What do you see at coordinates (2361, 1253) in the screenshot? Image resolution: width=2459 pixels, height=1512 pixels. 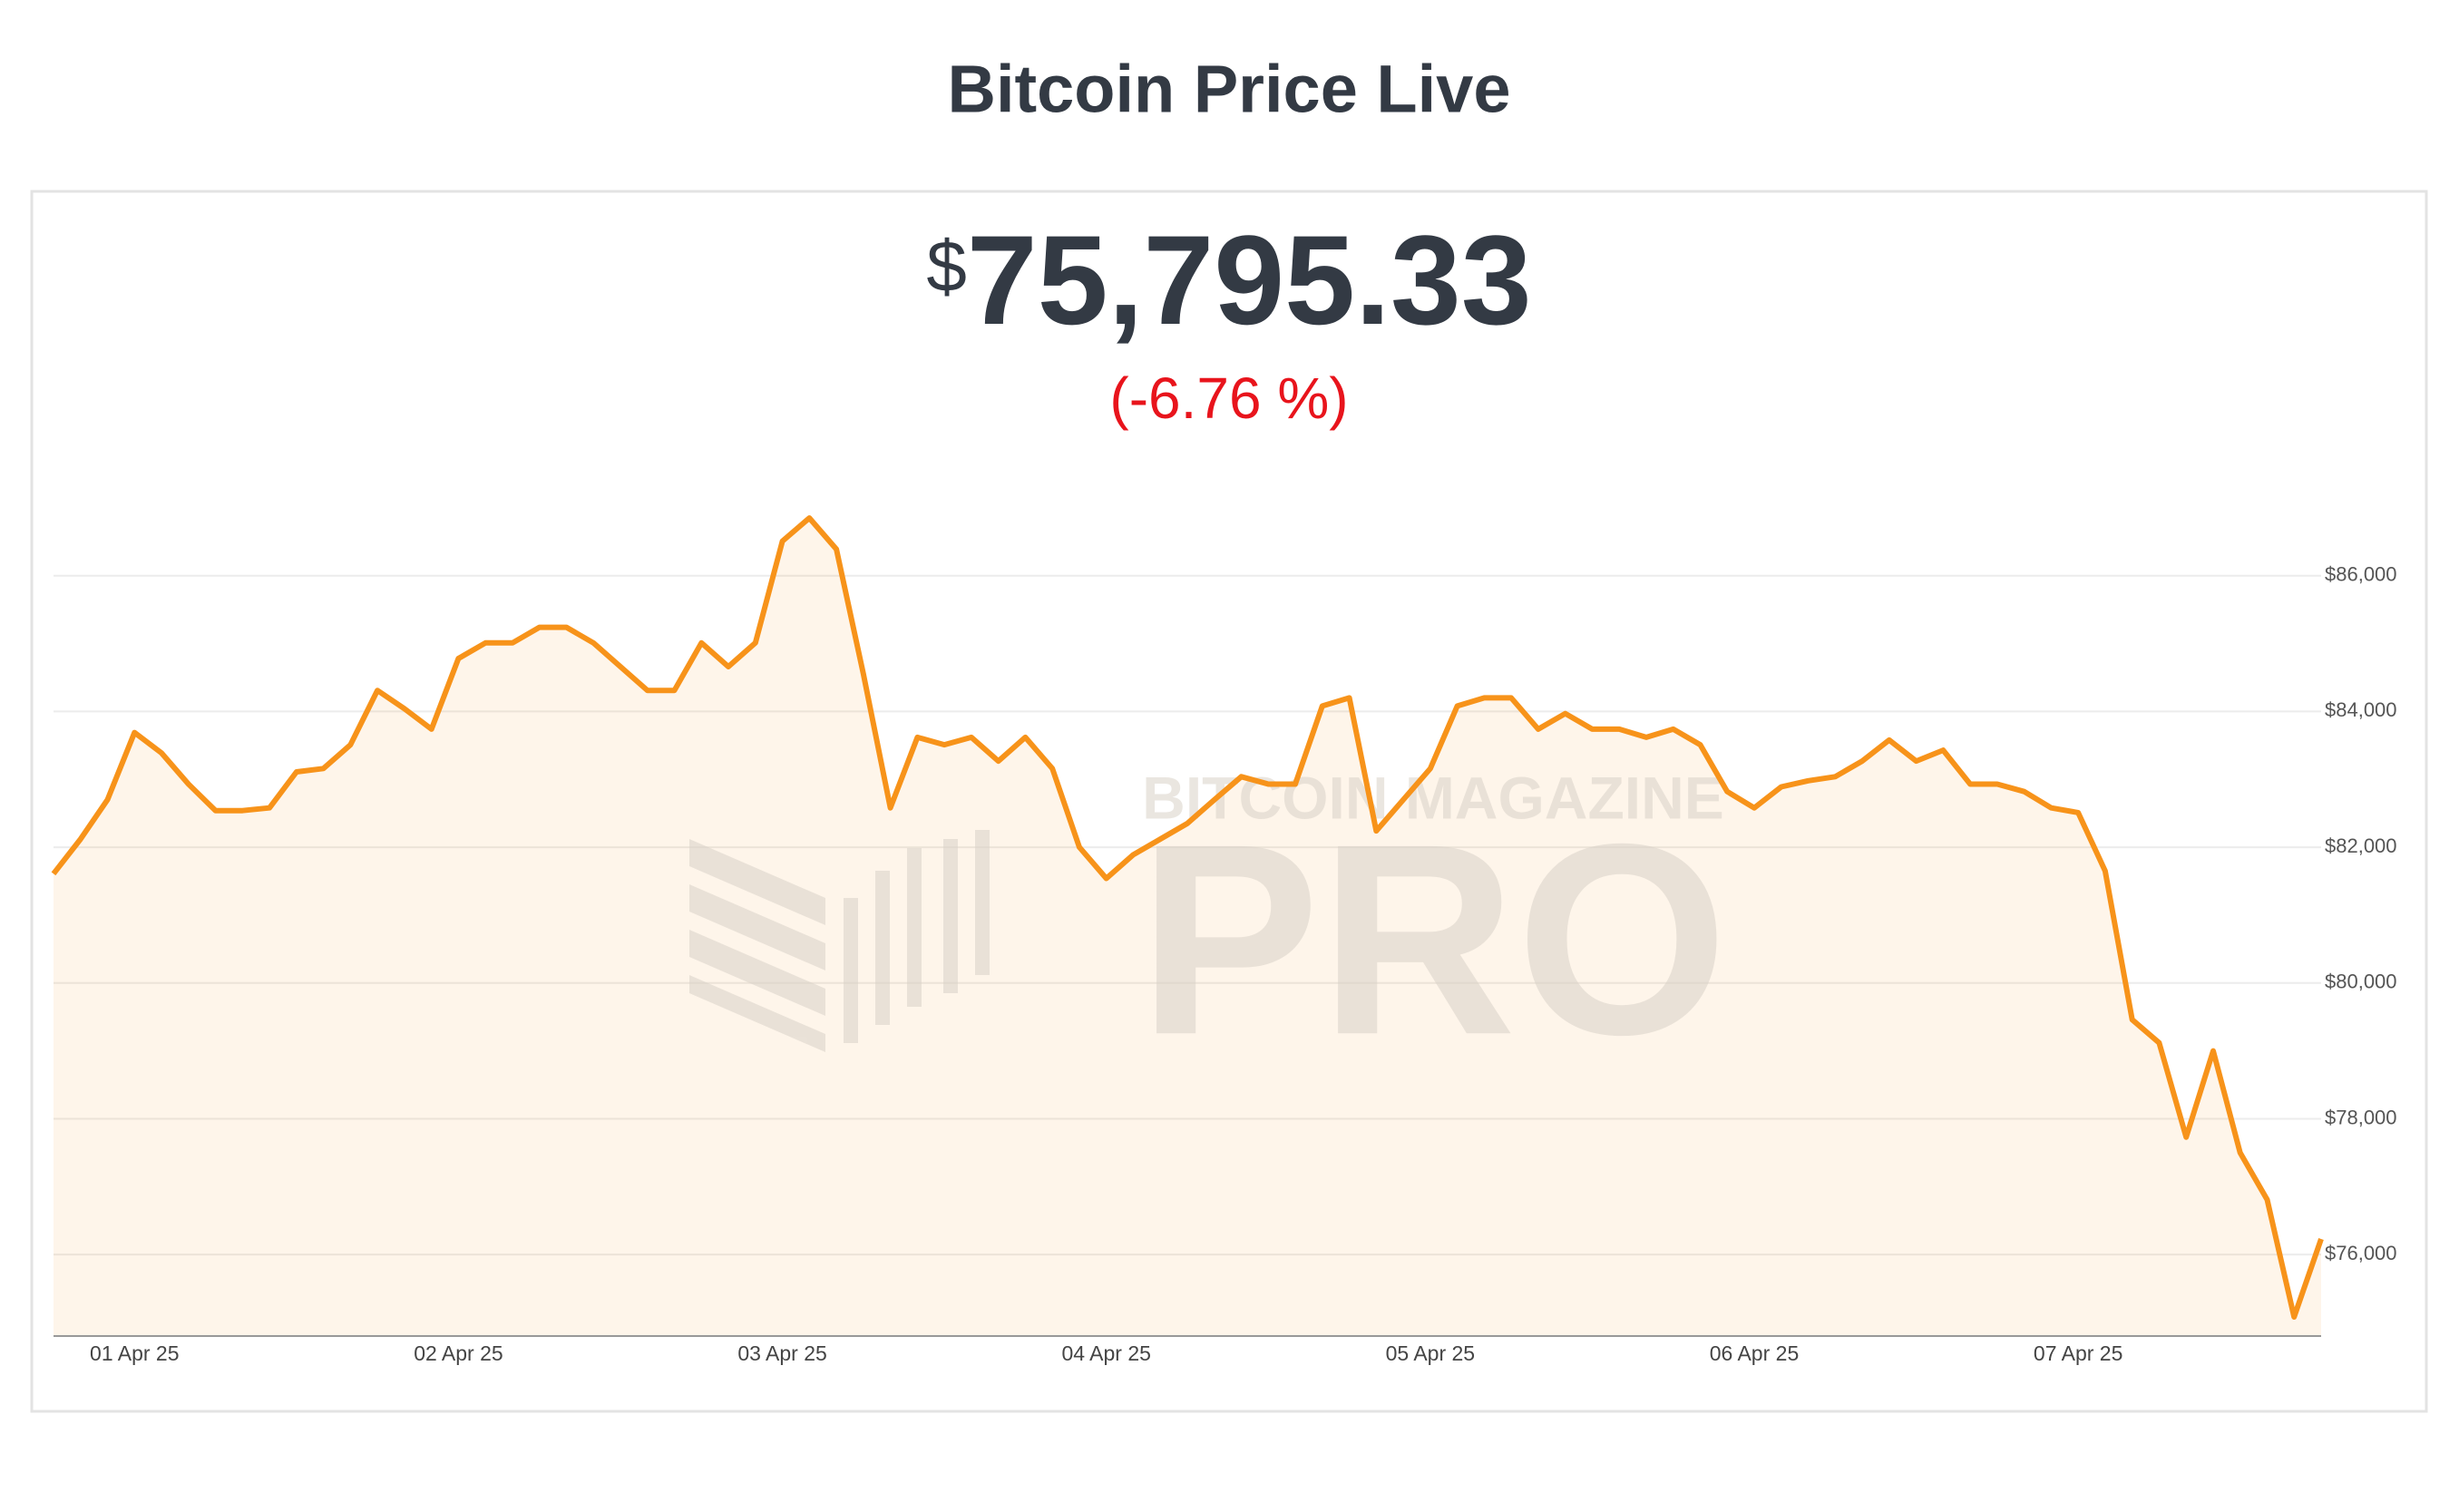 I see `y-tick-label: $76,000` at bounding box center [2361, 1253].